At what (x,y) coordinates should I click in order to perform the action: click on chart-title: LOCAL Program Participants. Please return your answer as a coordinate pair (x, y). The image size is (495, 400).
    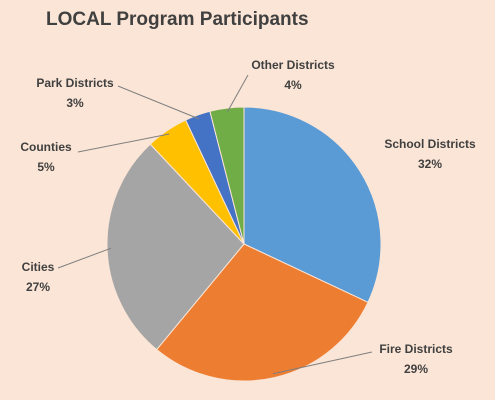
    Looking at the image, I should click on (177, 19).